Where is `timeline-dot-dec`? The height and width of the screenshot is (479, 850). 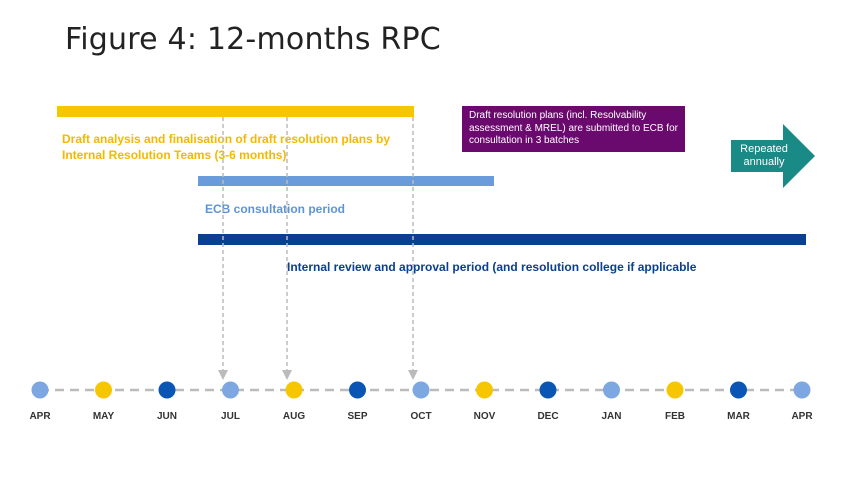 timeline-dot-dec is located at coordinates (548, 390).